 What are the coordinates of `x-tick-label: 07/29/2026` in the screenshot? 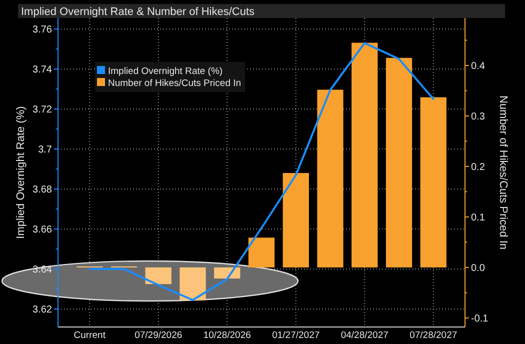 It's located at (158, 335).